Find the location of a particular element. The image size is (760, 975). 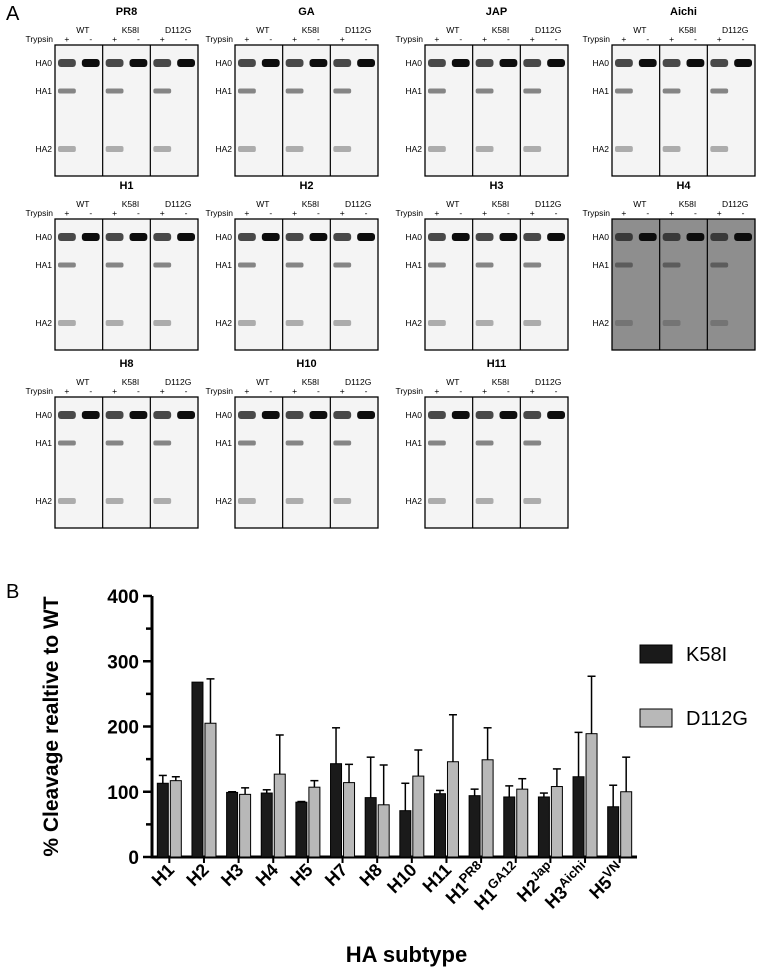

x-tick-label: H5VN is located at coordinates (605, 880).